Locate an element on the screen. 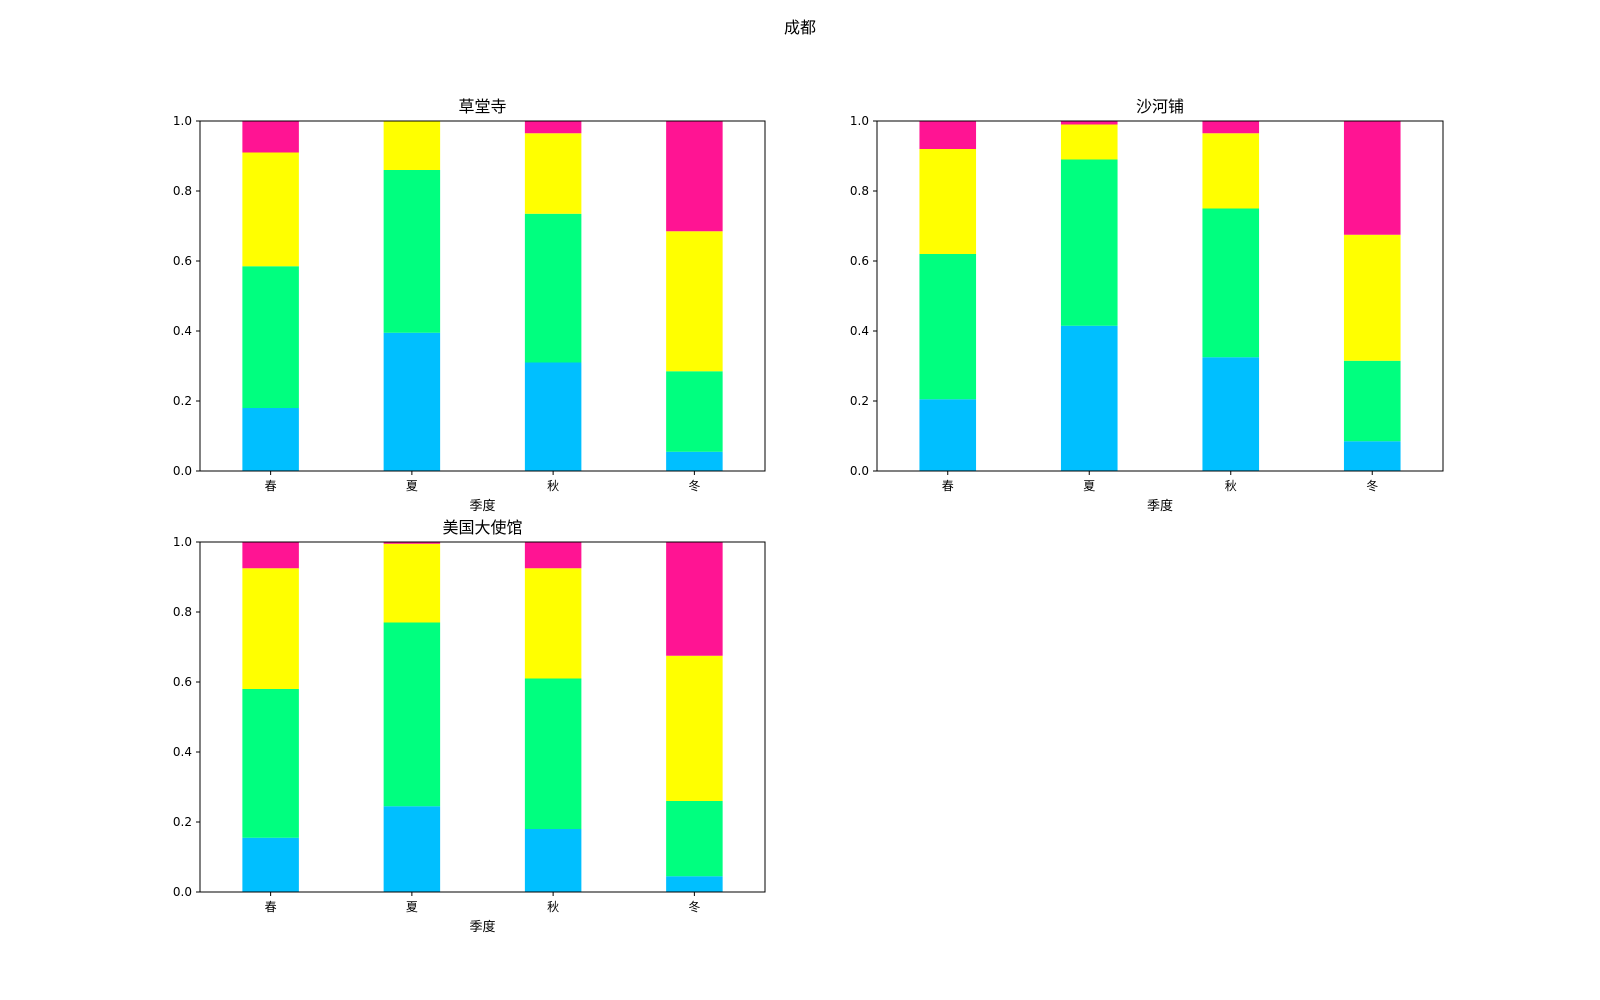  chart-title: 美国大使馆 is located at coordinates (482, 527).